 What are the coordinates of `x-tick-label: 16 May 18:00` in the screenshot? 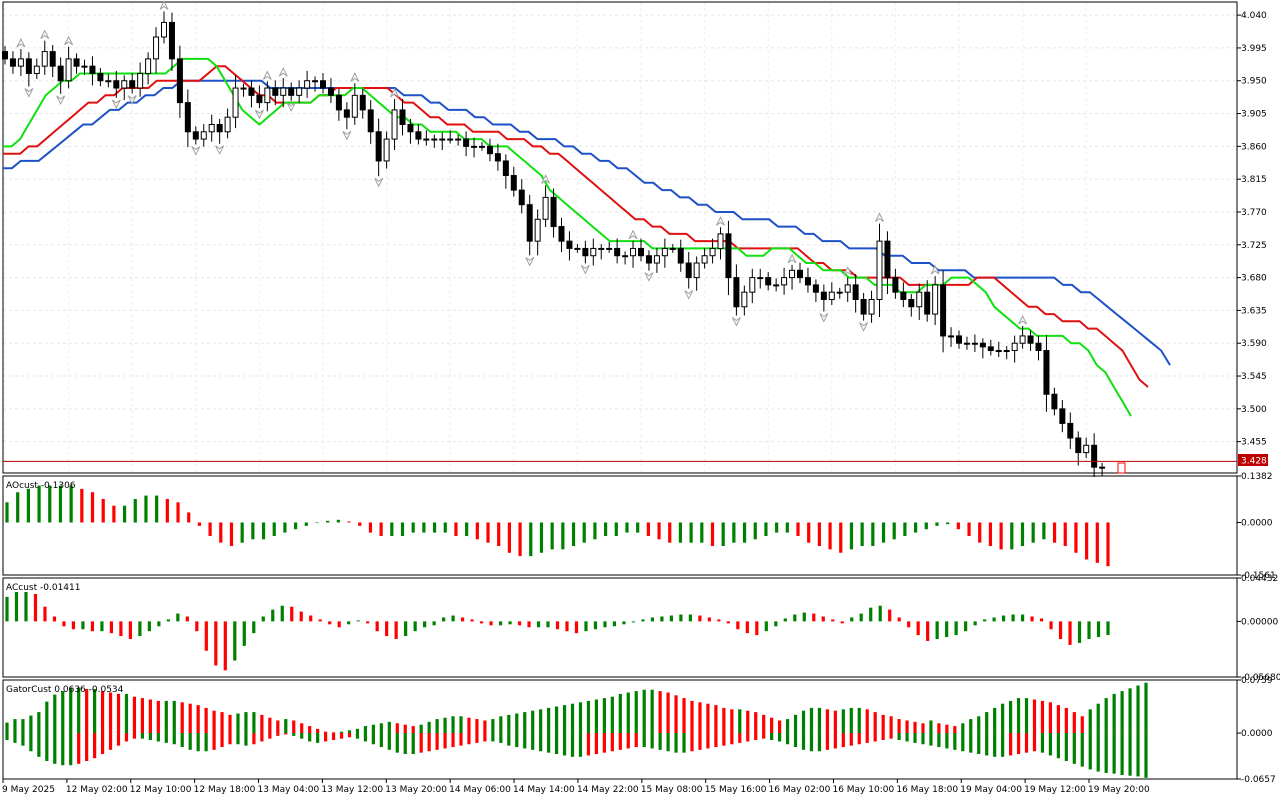 It's located at (927, 790).